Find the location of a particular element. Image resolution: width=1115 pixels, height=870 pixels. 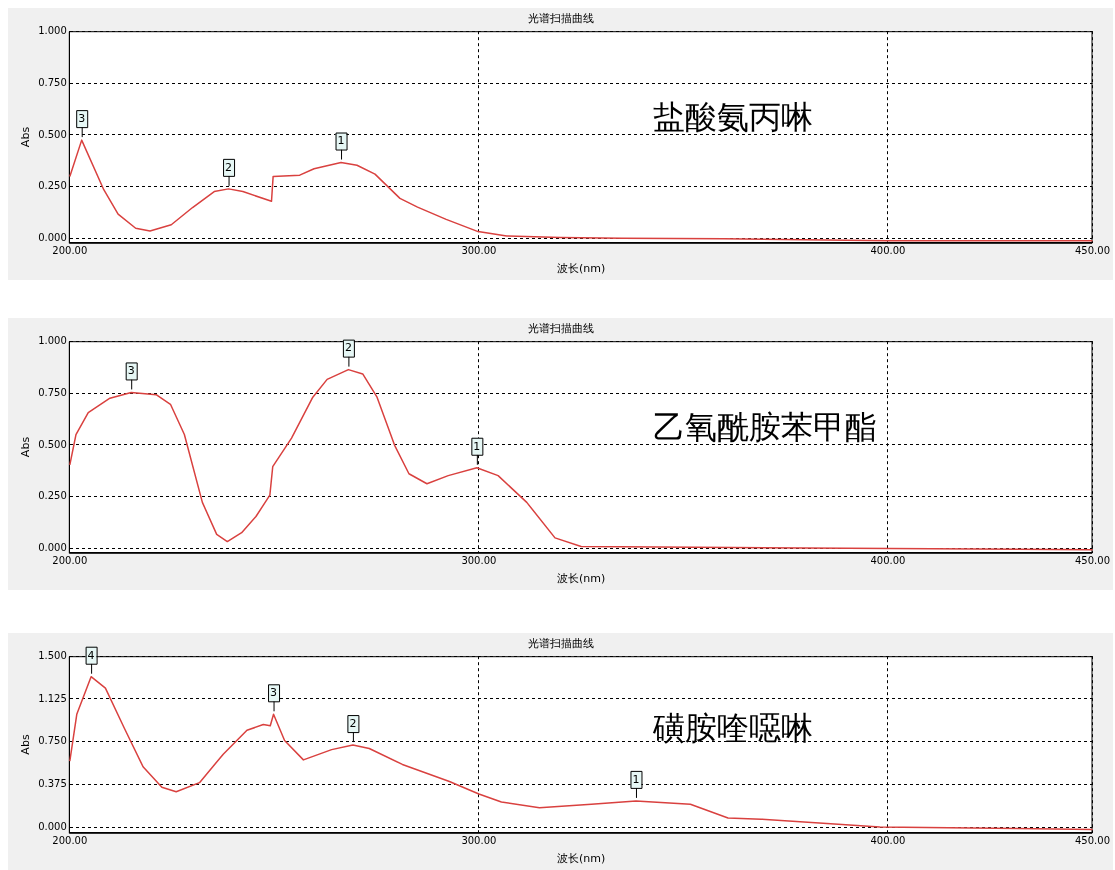

annotation: 盐酸氨丙啉 is located at coordinates (732, 117).